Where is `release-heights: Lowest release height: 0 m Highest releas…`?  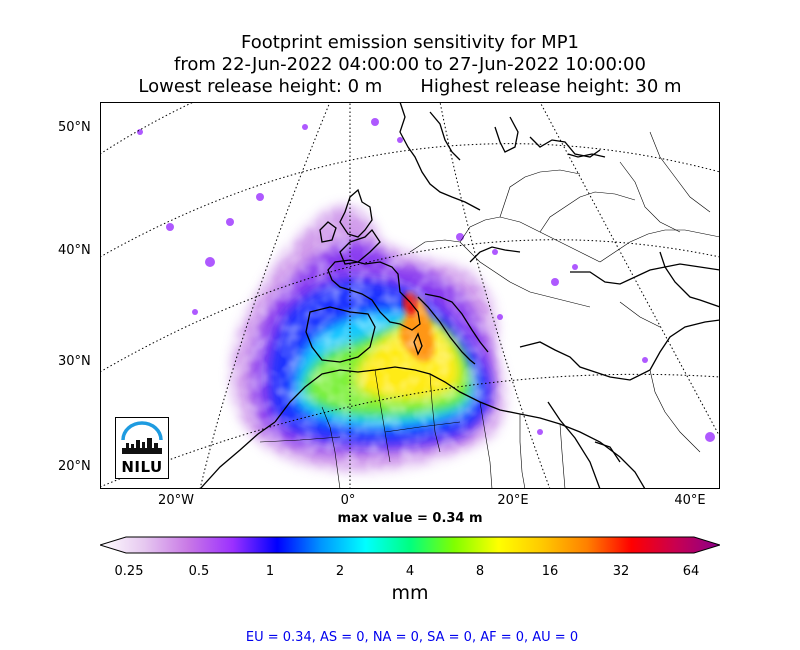 release-heights: Lowest release height: 0 m Highest releas… is located at coordinates (400, 86).